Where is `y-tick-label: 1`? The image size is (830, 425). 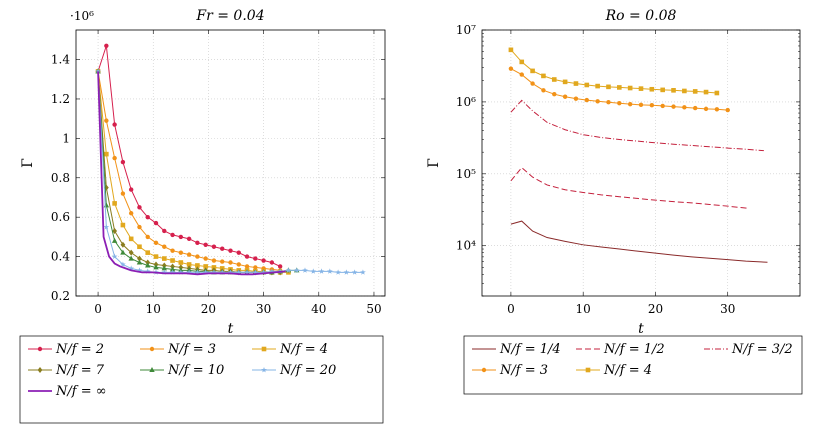 y-tick-label: 1 is located at coordinates (66, 138).